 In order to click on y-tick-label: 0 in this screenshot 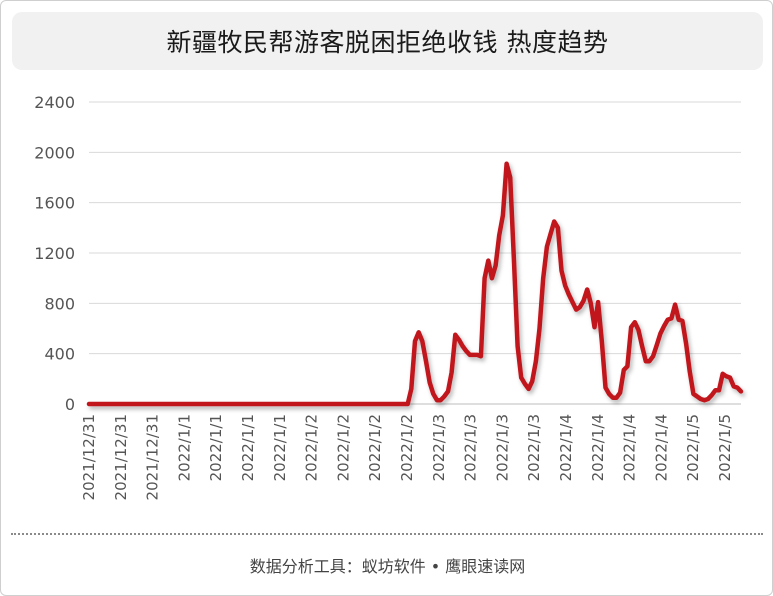, I will do `click(70, 404)`.